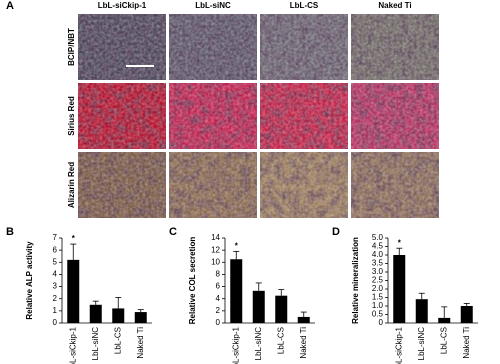 This screenshot has width=500, height=364. What do you see at coordinates (378, 297) in the screenshot?
I see `y-tick-label: 1.5` at bounding box center [378, 297].